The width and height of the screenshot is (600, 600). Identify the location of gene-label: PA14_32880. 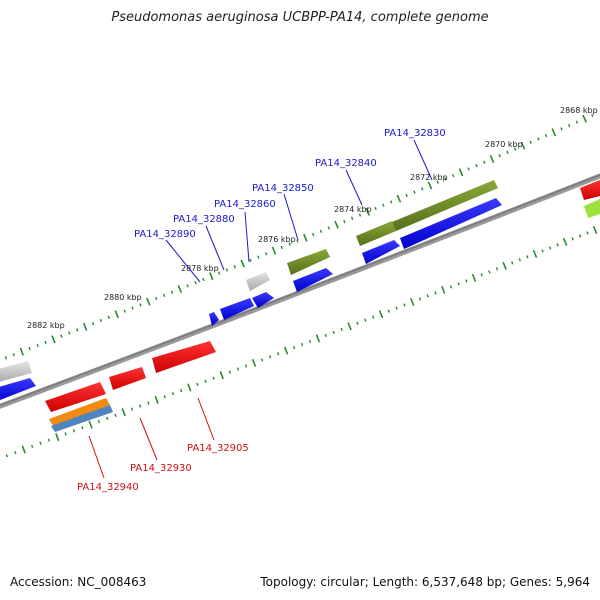
(204, 219).